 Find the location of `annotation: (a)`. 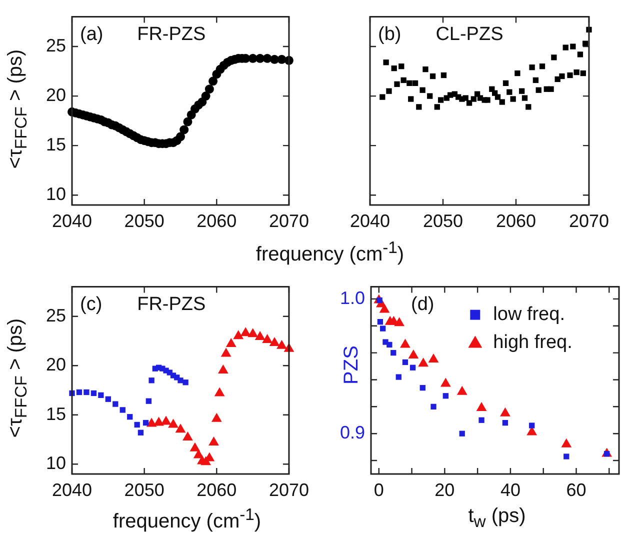

annotation: (a) is located at coordinates (92, 35).